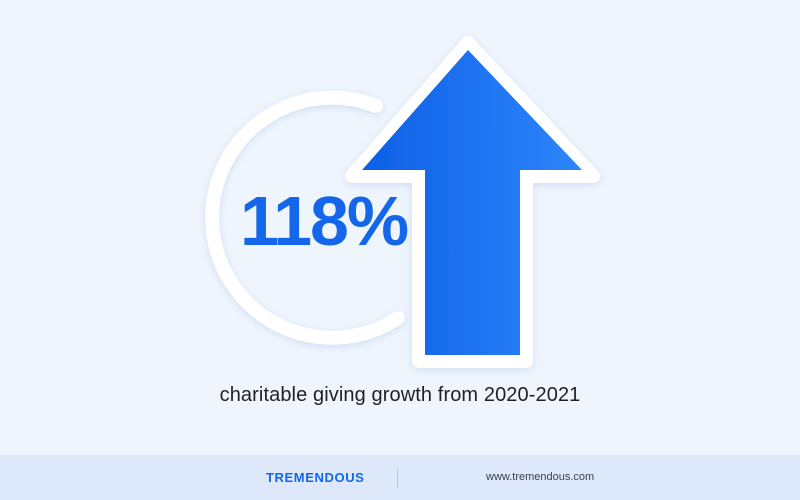 The width and height of the screenshot is (800, 500). Describe the element at coordinates (315, 477) in the screenshot. I see `brand-logo: TREMENDOUS` at that location.